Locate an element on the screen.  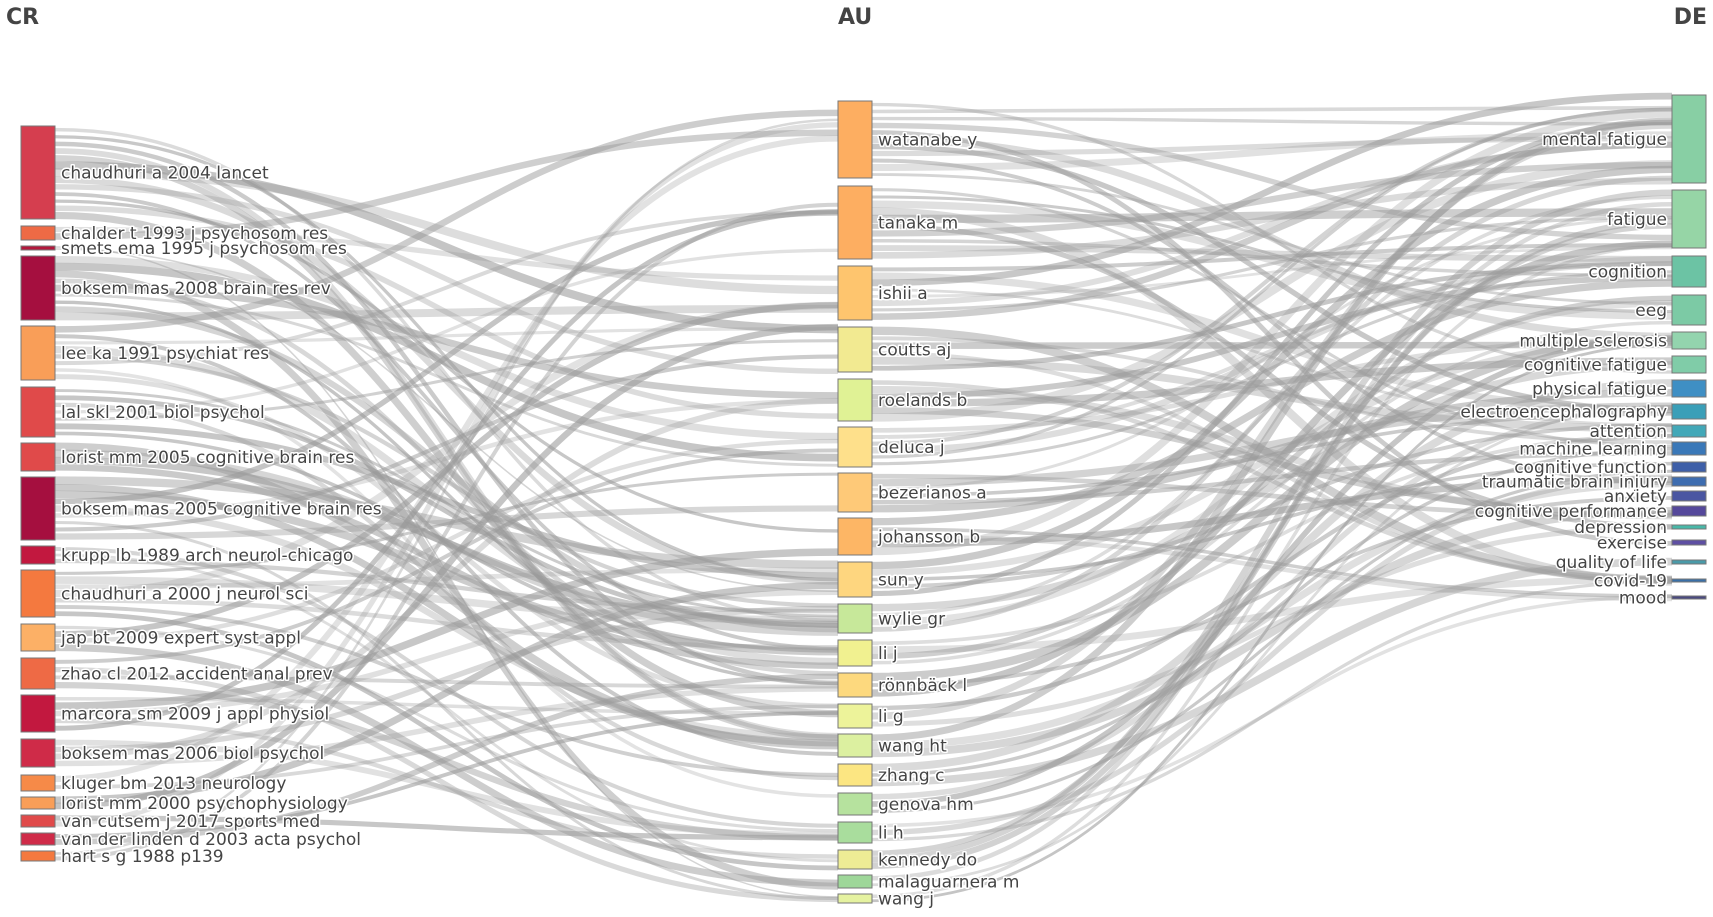
node-au-wylie-gr: wylie gr is located at coordinates (892, 618).